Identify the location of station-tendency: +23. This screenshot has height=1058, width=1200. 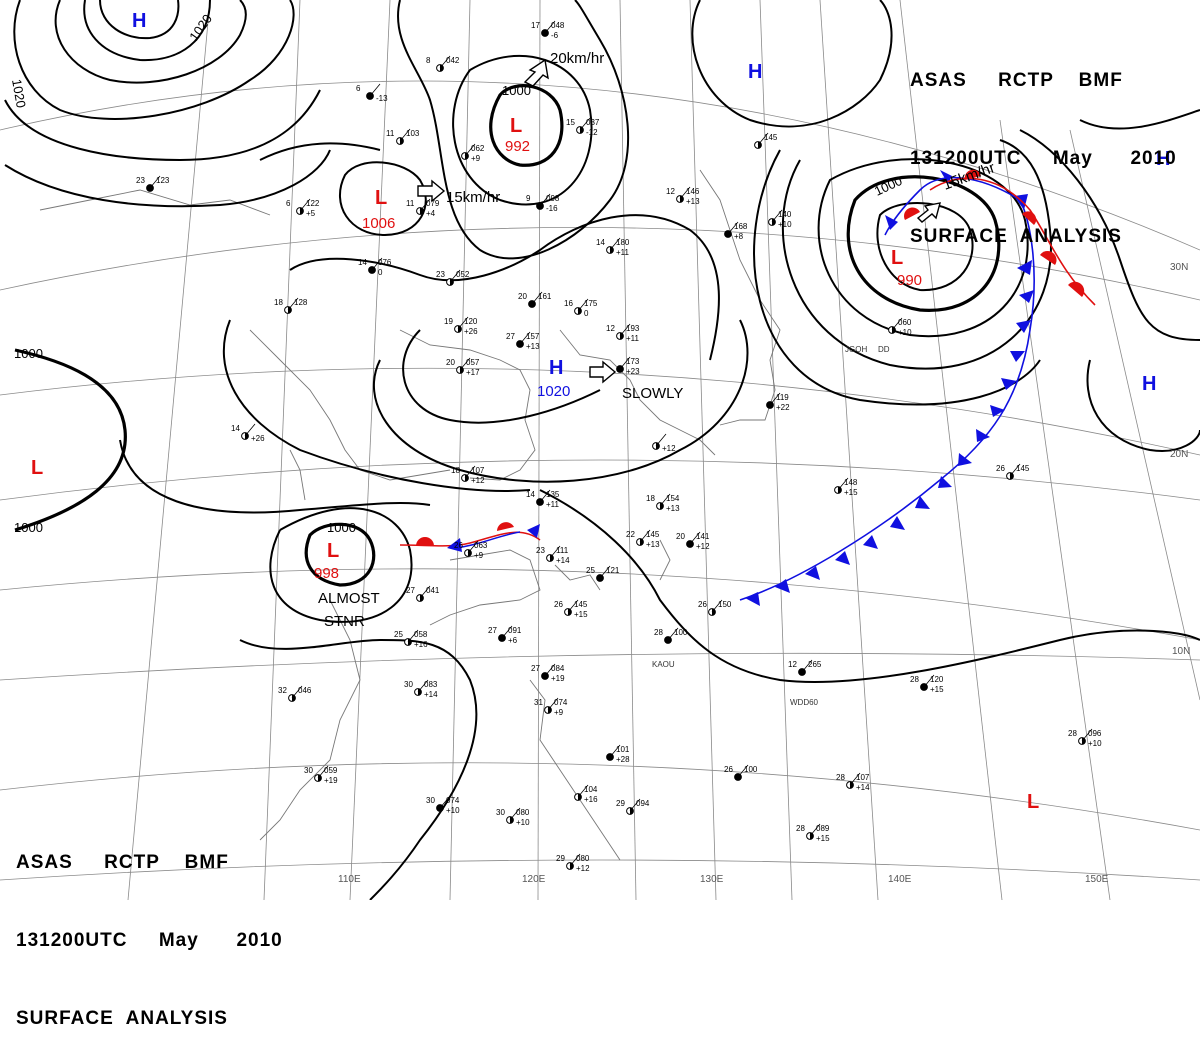
(633, 371).